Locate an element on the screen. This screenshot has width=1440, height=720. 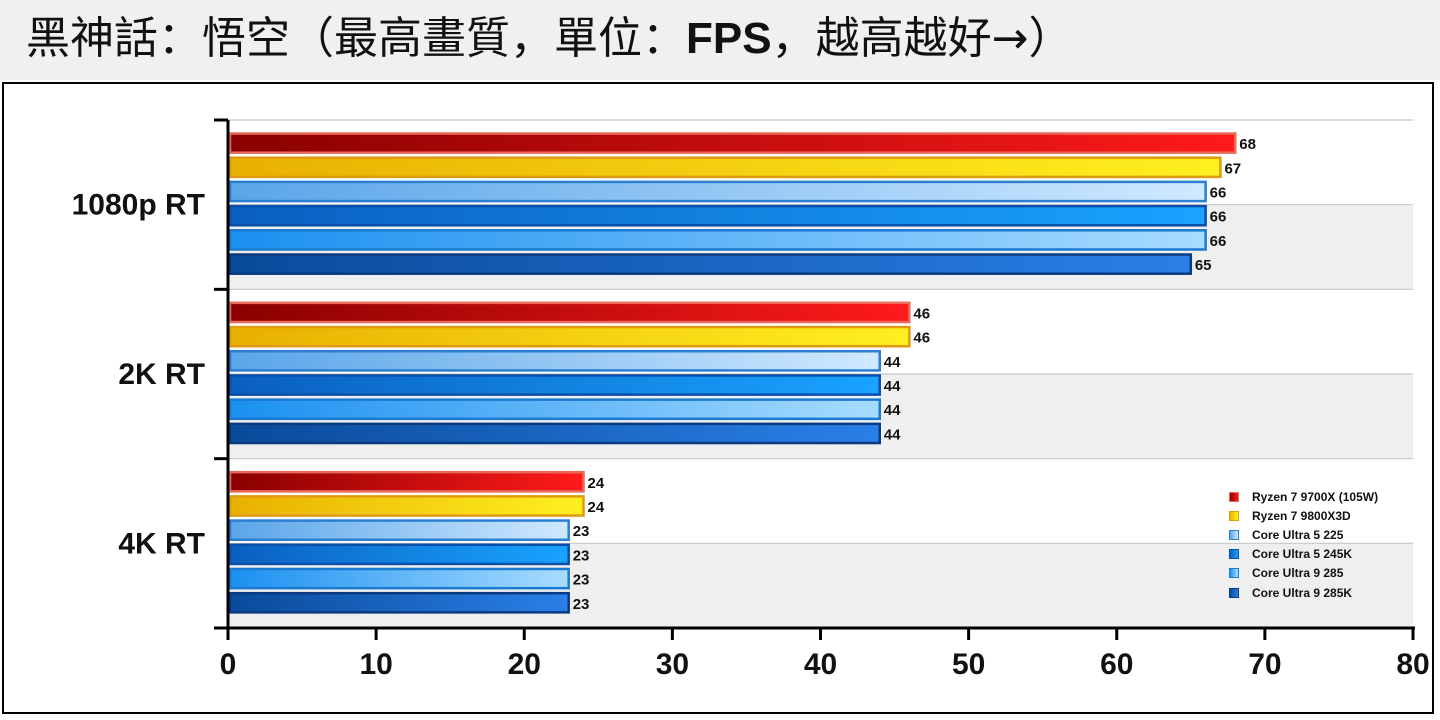
x-tick-label: 70 is located at coordinates (1264, 664).